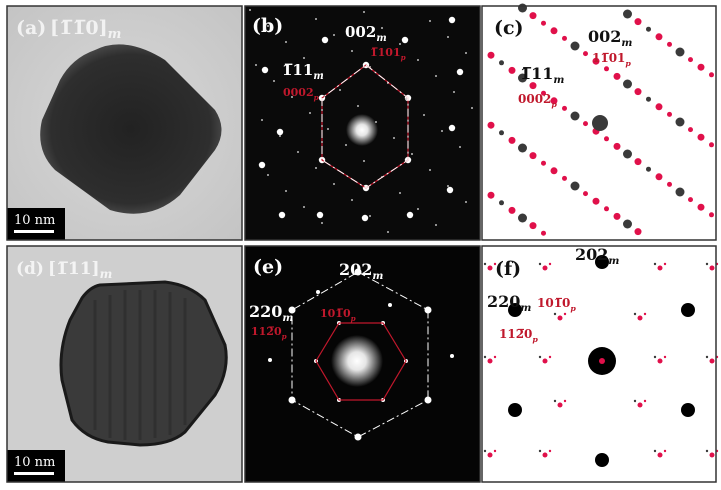  What do you see at coordinates (611, 59) in the screenshot?
I see `reflection-label: 11̅01p` at bounding box center [611, 59].